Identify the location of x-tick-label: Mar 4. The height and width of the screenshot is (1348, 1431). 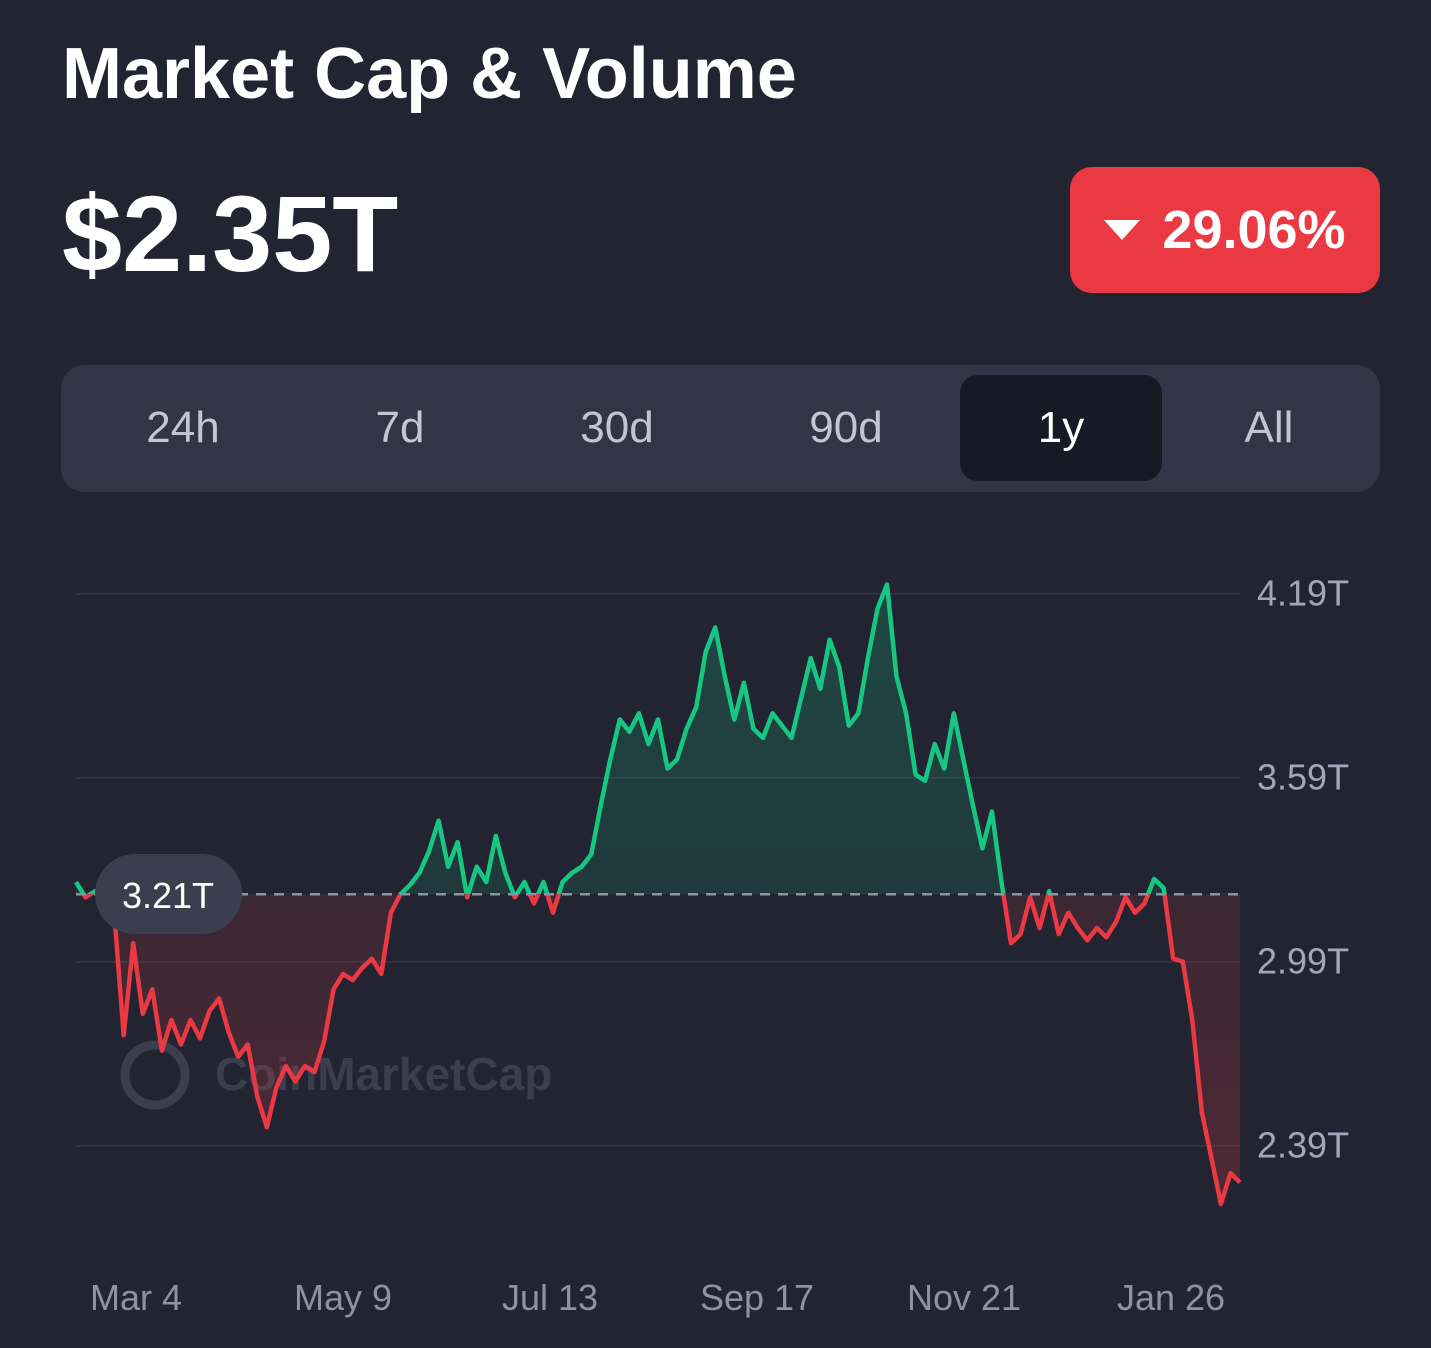
(136, 1297).